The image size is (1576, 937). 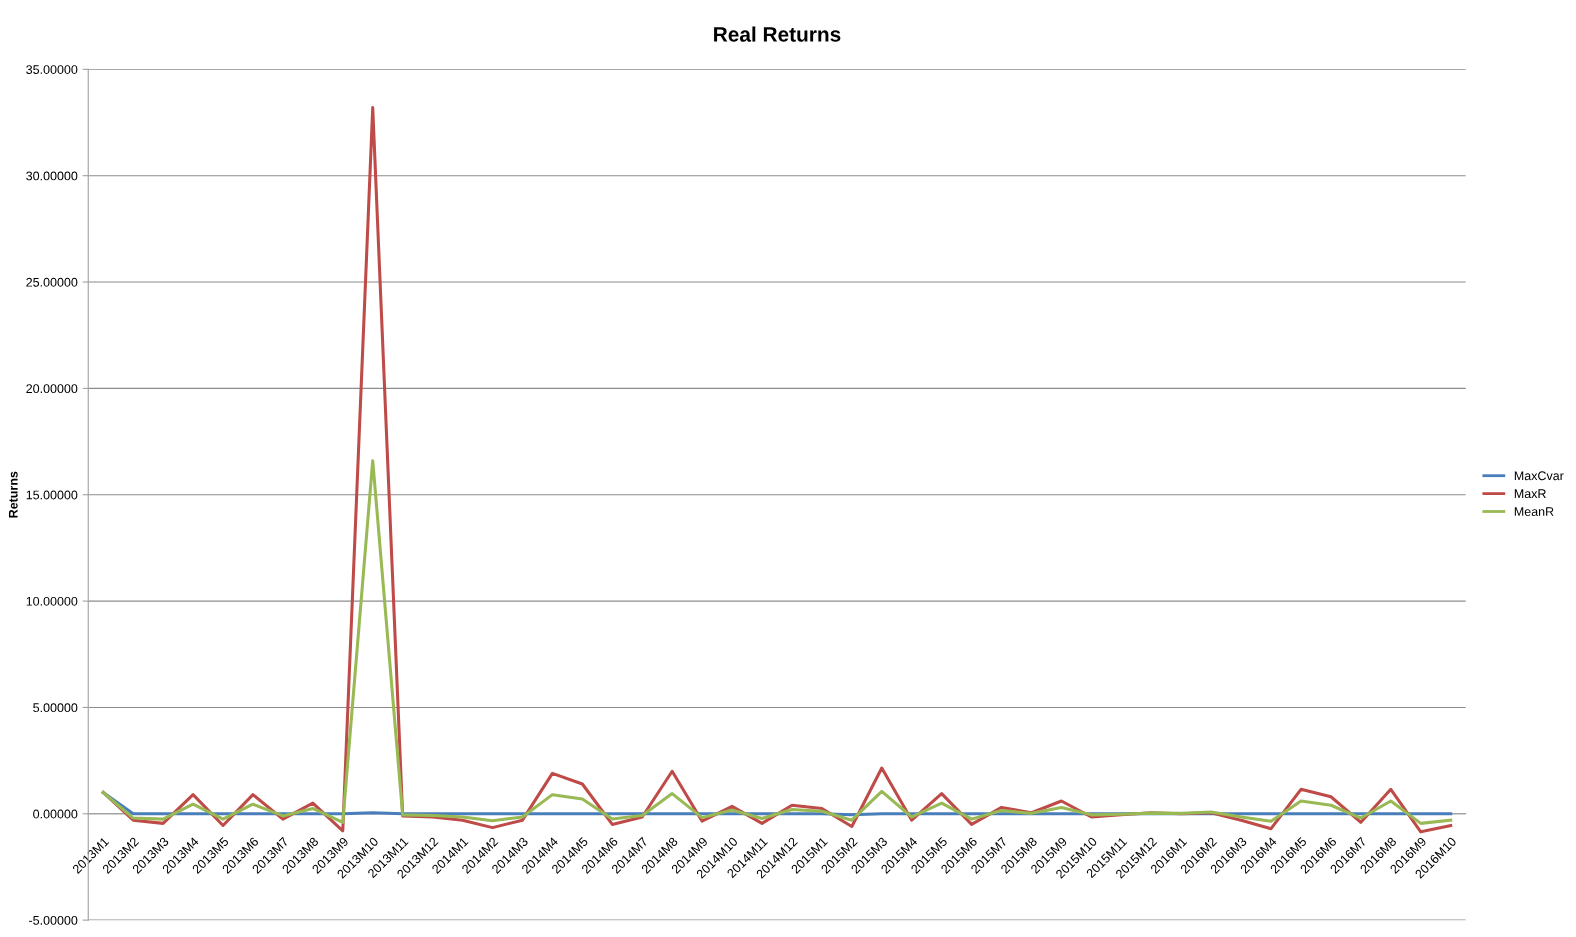 What do you see at coordinates (777, 34) in the screenshot?
I see `chart-title: Real Returns` at bounding box center [777, 34].